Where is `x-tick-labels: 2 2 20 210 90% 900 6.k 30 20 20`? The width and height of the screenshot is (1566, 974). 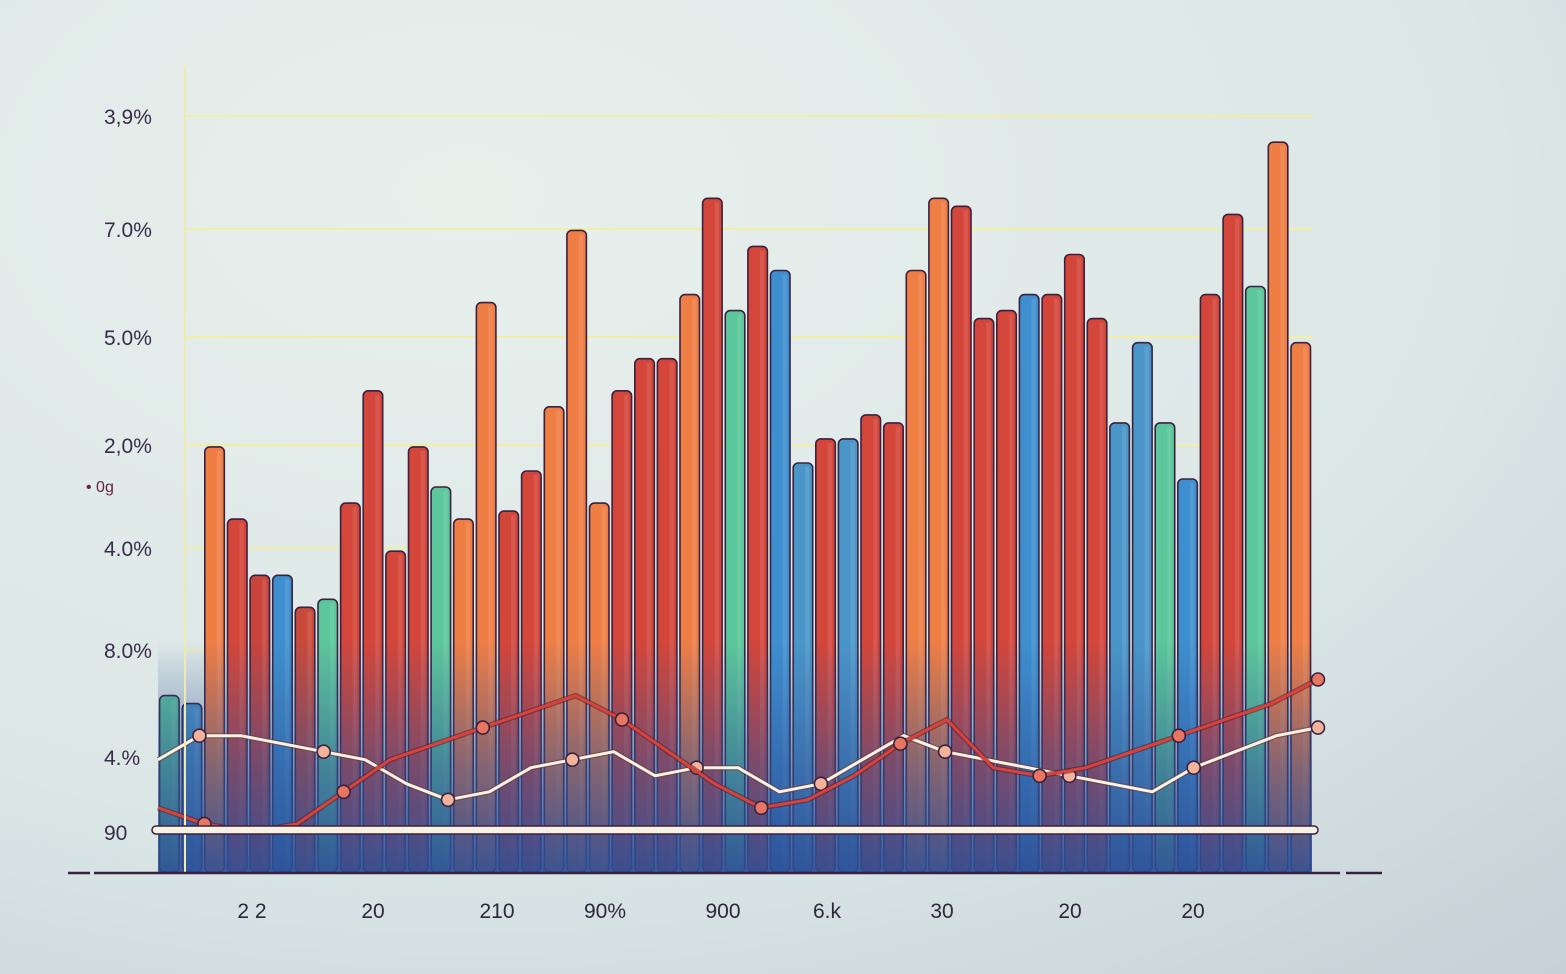
x-tick-labels: 2 2 20 210 90% 900 6.k 30 20 20 is located at coordinates (720, 911).